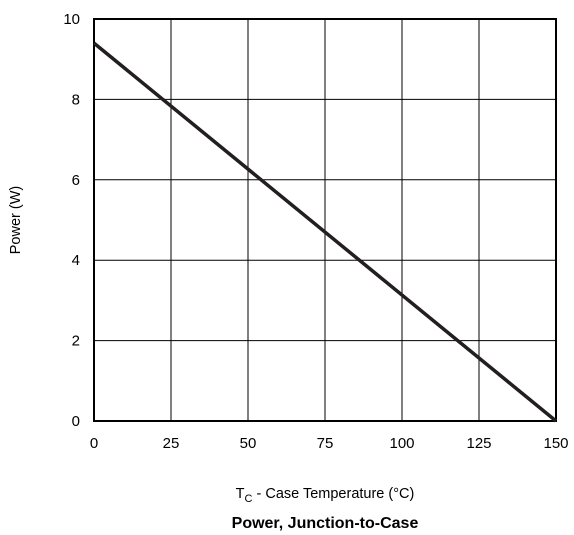  What do you see at coordinates (249, 499) in the screenshot?
I see `x-axis-label-subscript: C` at bounding box center [249, 499].